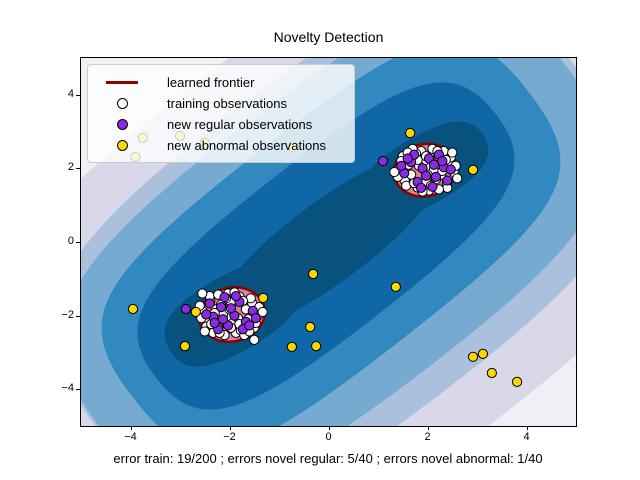 Image resolution: width=640 pixels, height=480 pixels. I want to click on legend-item: training observations, so click(225, 103).